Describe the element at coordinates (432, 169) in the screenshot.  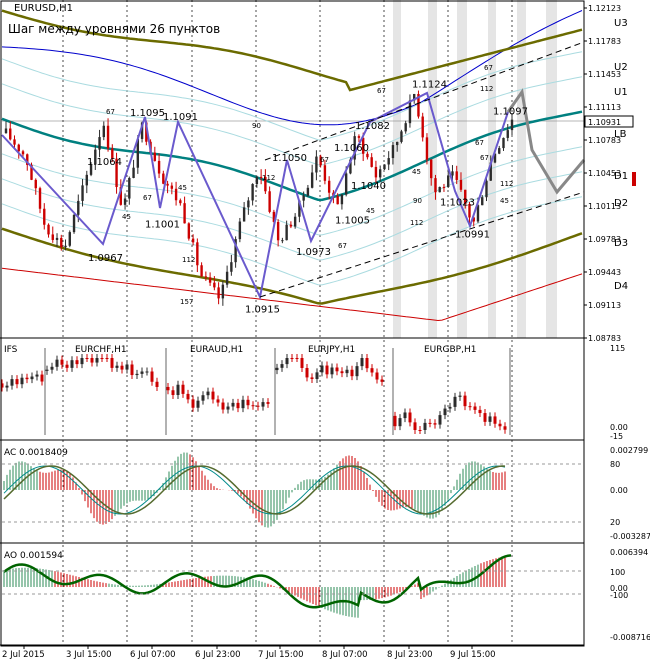
I see `forecast-shade-band` at that location.